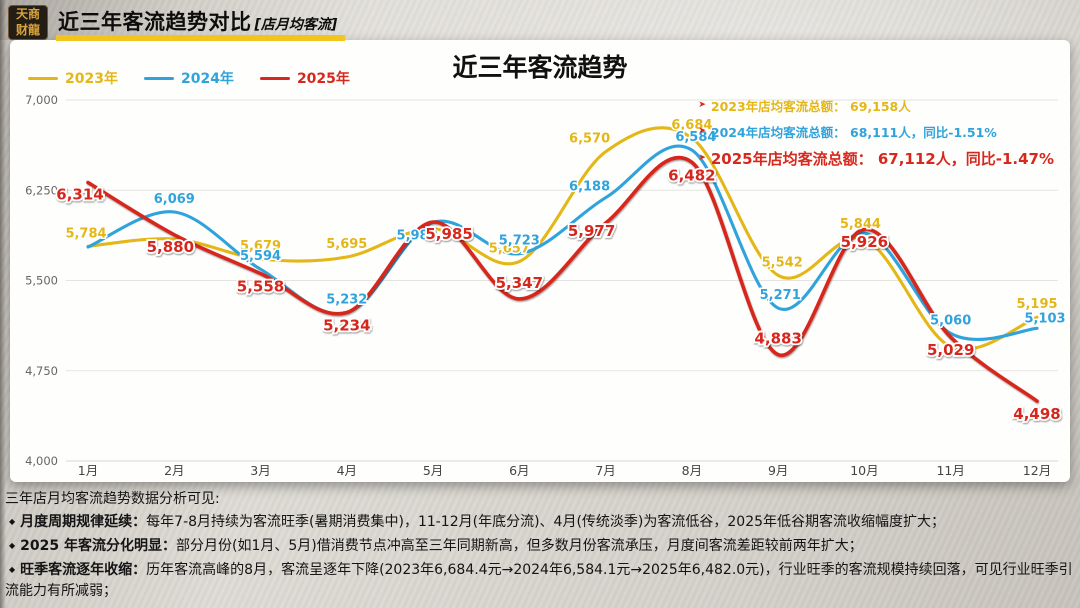  I want to click on legend-label: 2025年, so click(323, 79).